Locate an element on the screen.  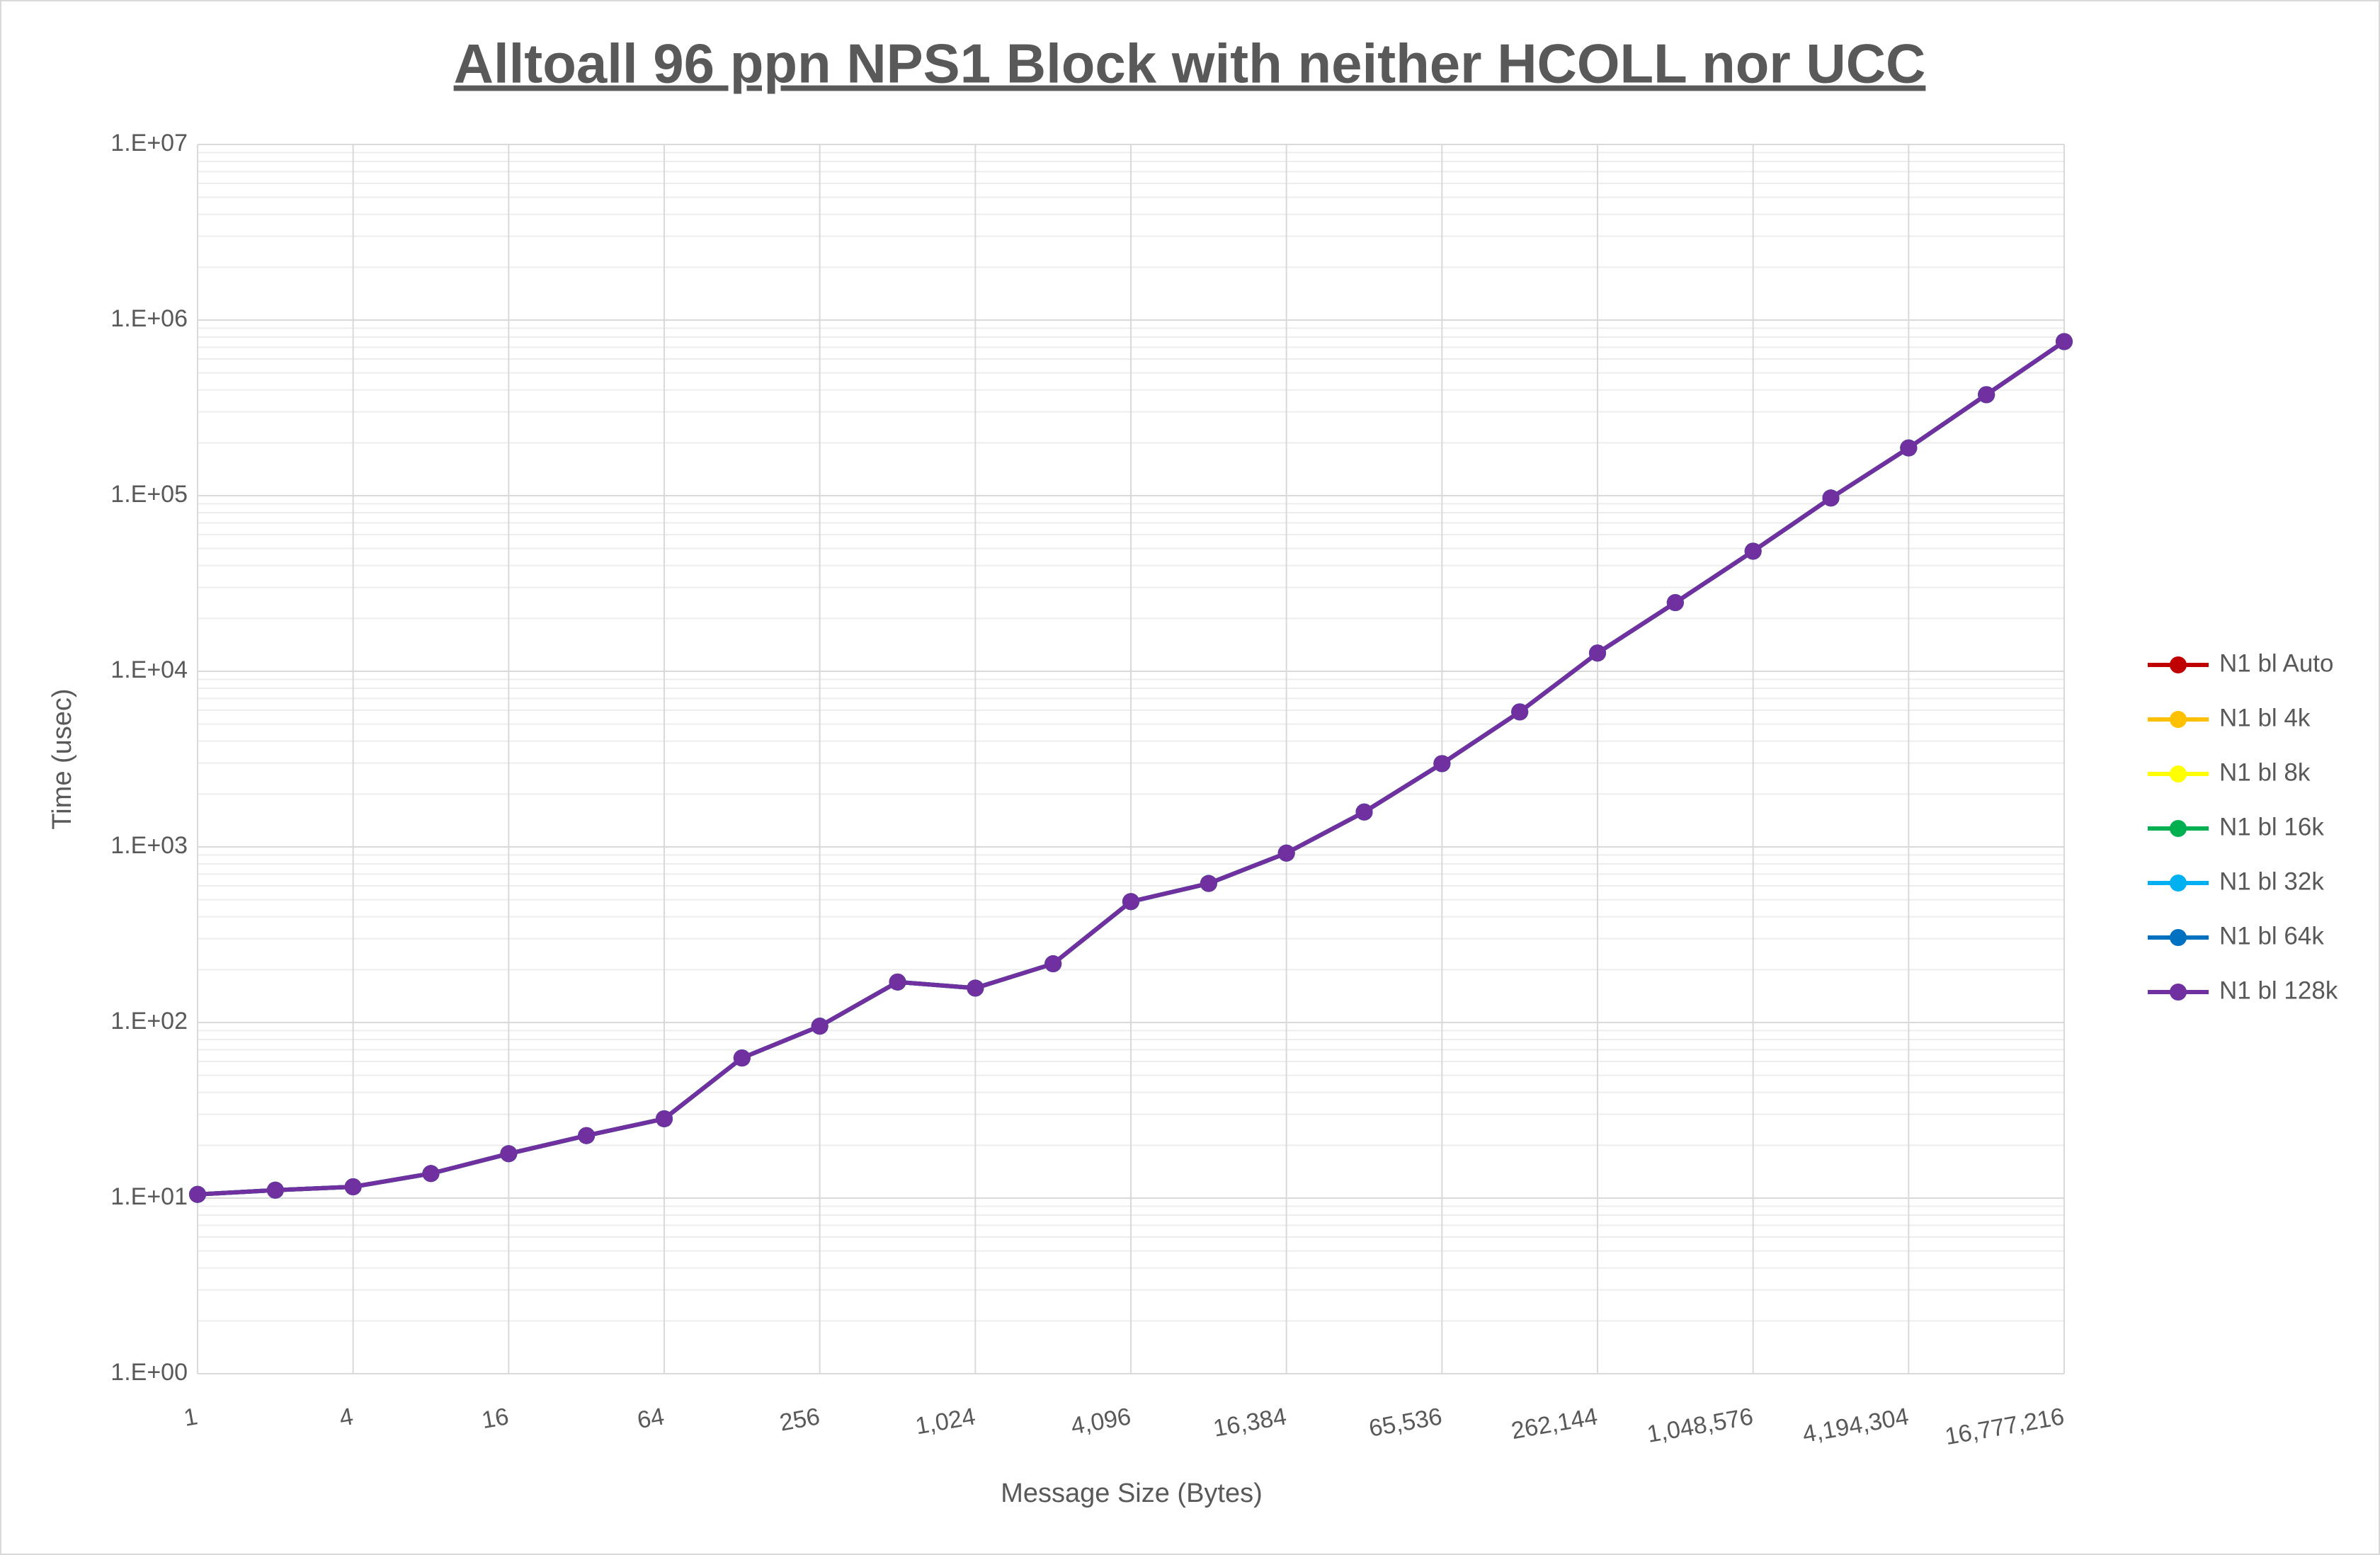
x-tick-label: 64 is located at coordinates (650, 1418).